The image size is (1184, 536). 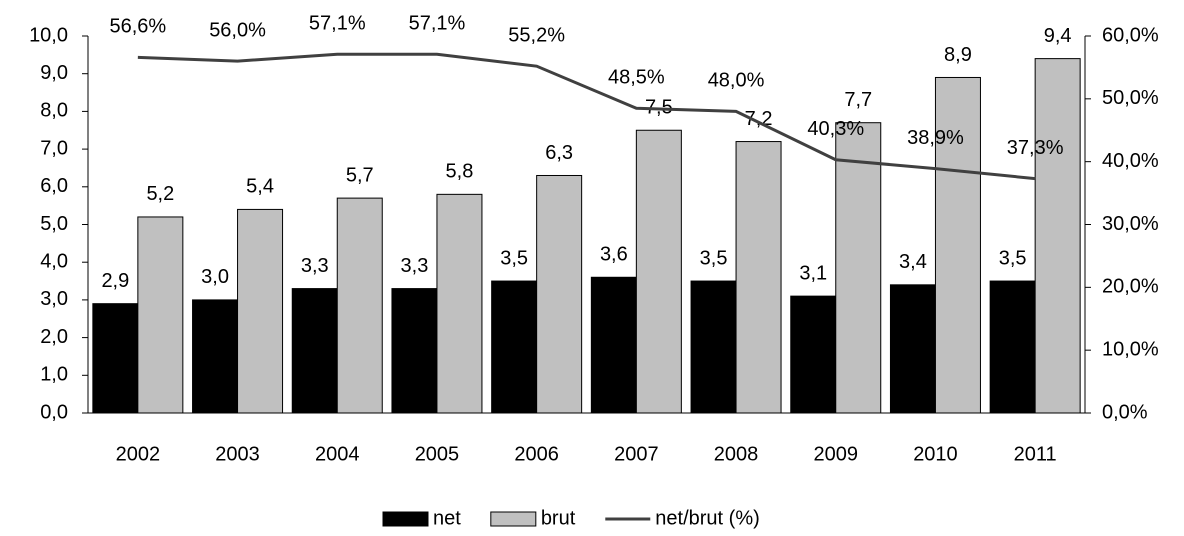 I want to click on data-label: 5,7, so click(x=360, y=175).